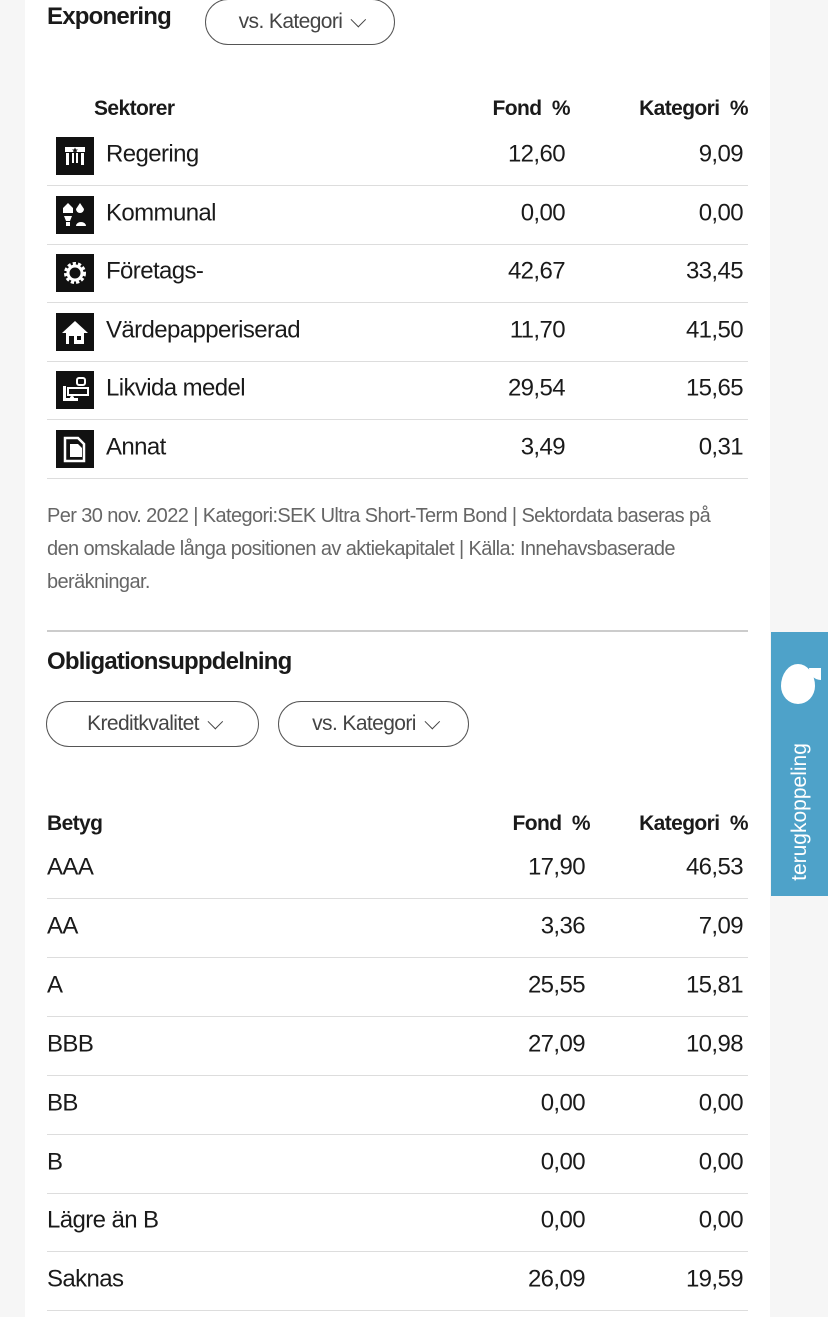  What do you see at coordinates (75, 273) in the screenshot?
I see `corporate-gear-icon` at bounding box center [75, 273].